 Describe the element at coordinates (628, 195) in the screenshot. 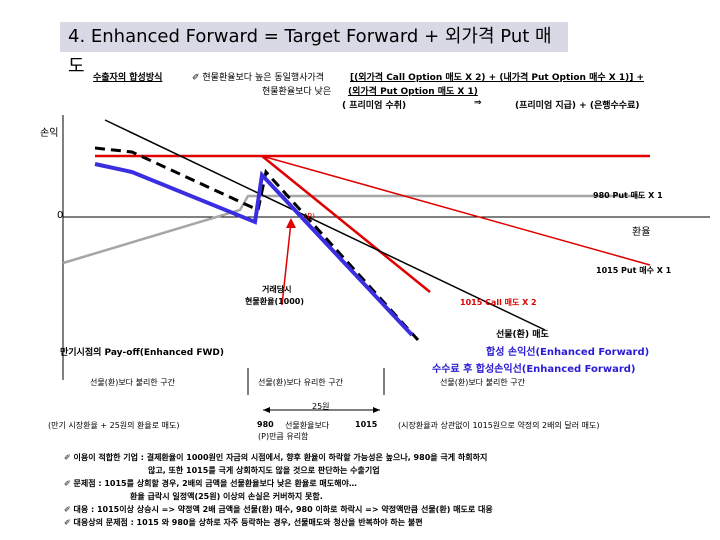

I see `put-sell-label: 980 Put 매도 X 1` at that location.